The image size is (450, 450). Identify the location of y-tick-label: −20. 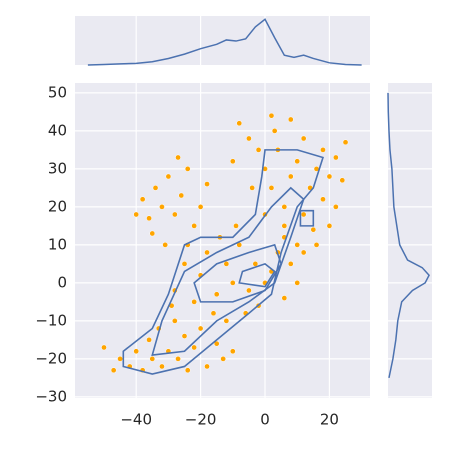
(51, 358).